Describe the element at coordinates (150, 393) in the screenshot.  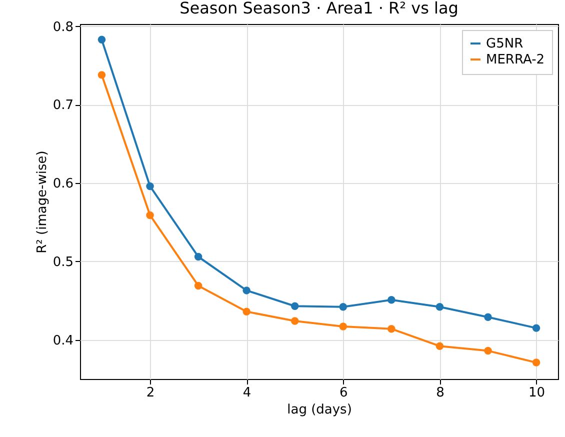
I see `x-tick-label: 2` at that location.